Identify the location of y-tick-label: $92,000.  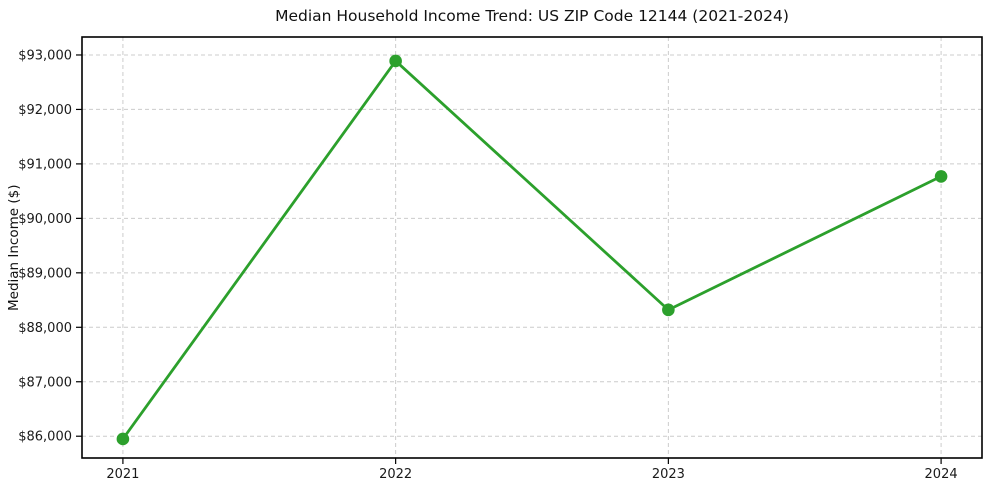
(45, 110).